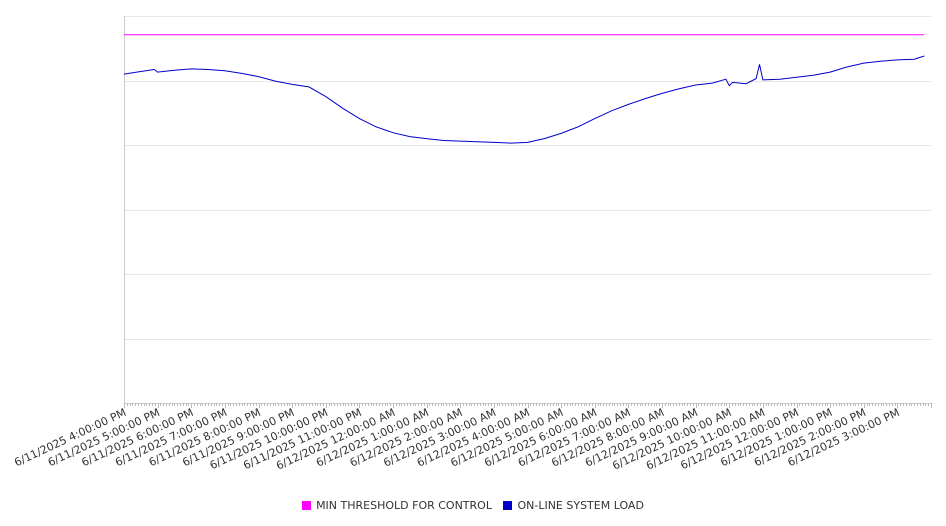  I want to click on legend-swatch-system-load, so click(508, 505).